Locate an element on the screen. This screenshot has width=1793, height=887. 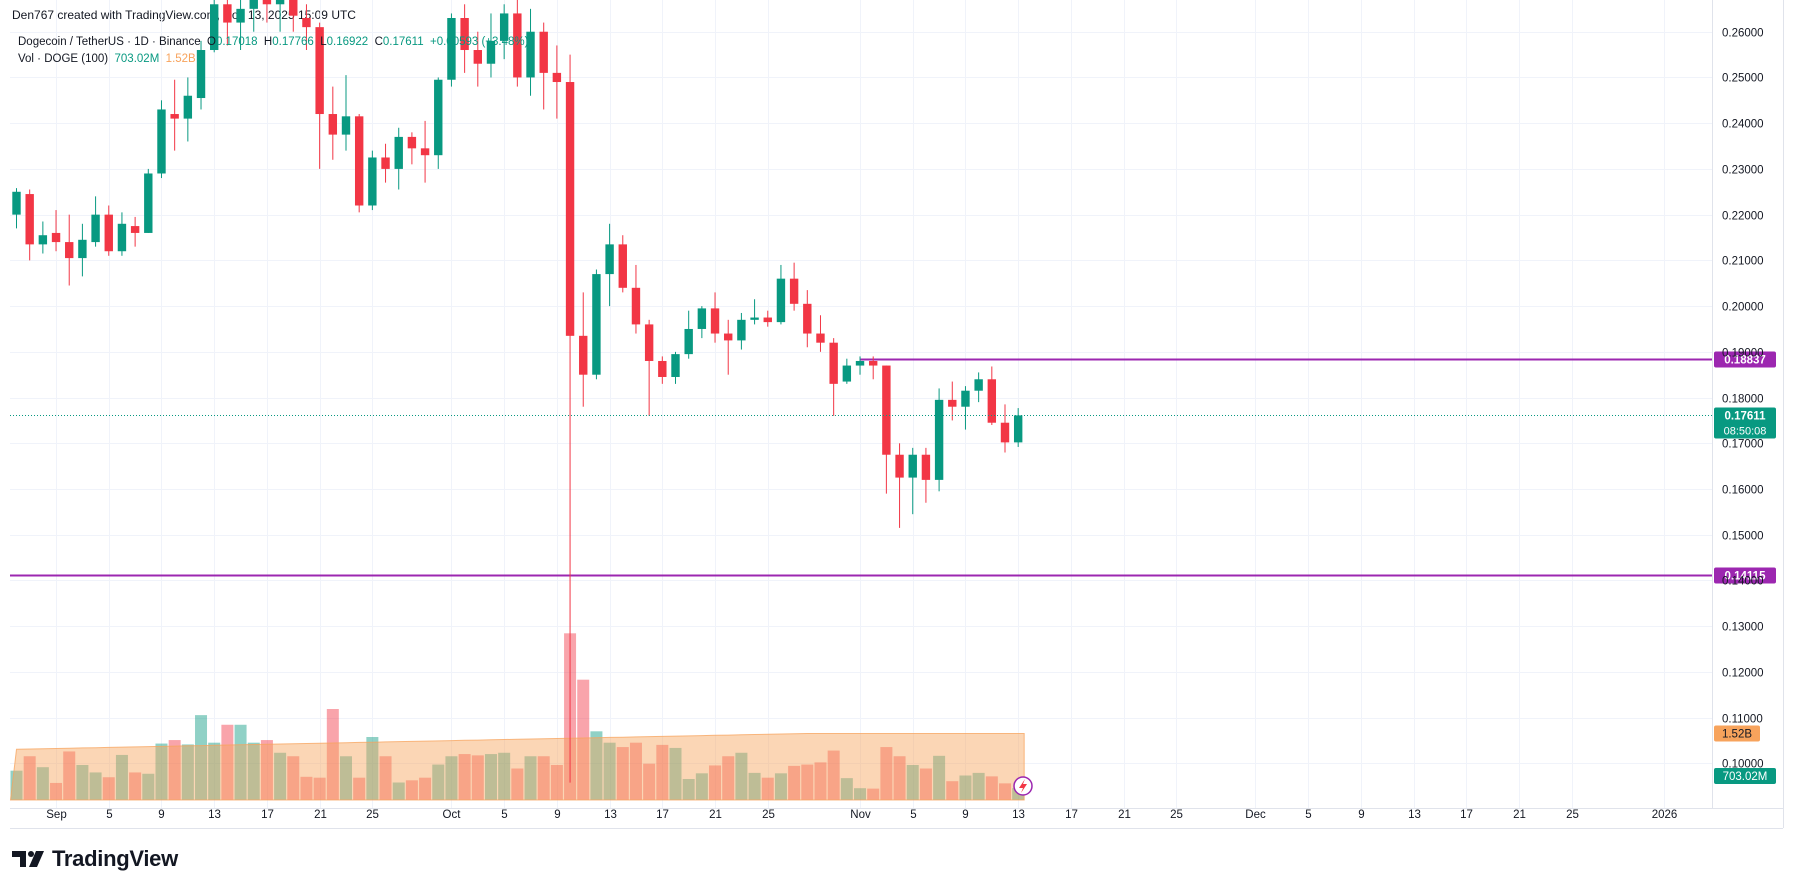
y-tick-label: 0.23000 is located at coordinates (1743, 171).